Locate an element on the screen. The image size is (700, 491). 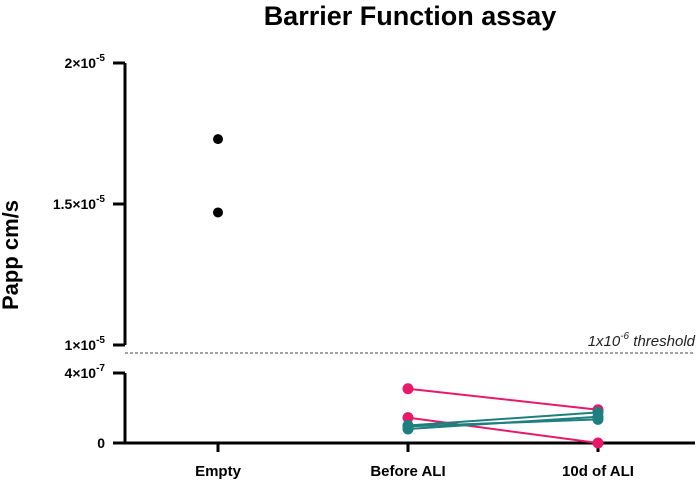
y-ticks: 2×10⁻⁵ 1.5×10⁻⁵ 1×10⁻⁵ 4×10⁻⁷ 0 is located at coordinates (89, 252).